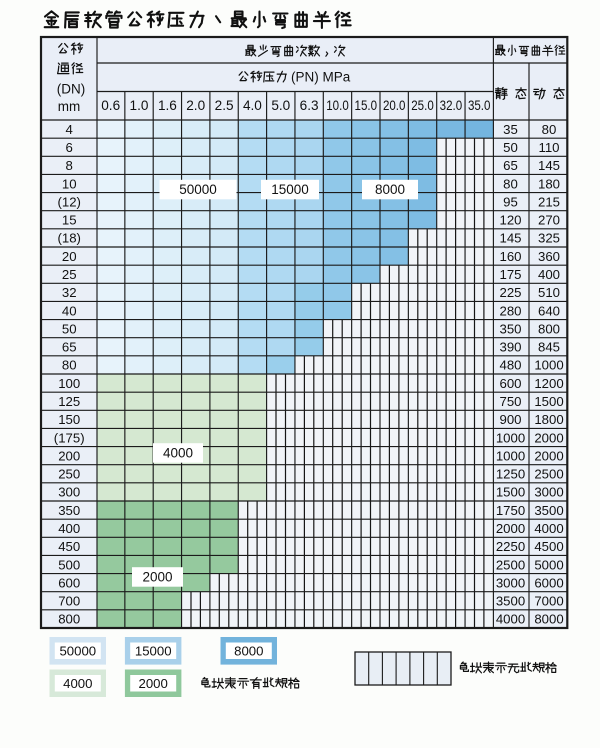 The width and height of the screenshot is (600, 748). I want to click on svg-text: 5000, so click(548, 564).